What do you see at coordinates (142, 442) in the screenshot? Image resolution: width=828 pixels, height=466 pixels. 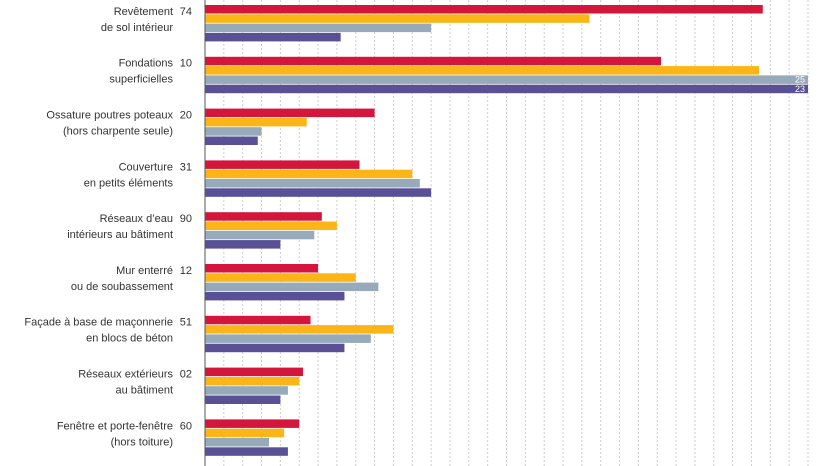 I see `category-label: (hors toiture)` at bounding box center [142, 442].